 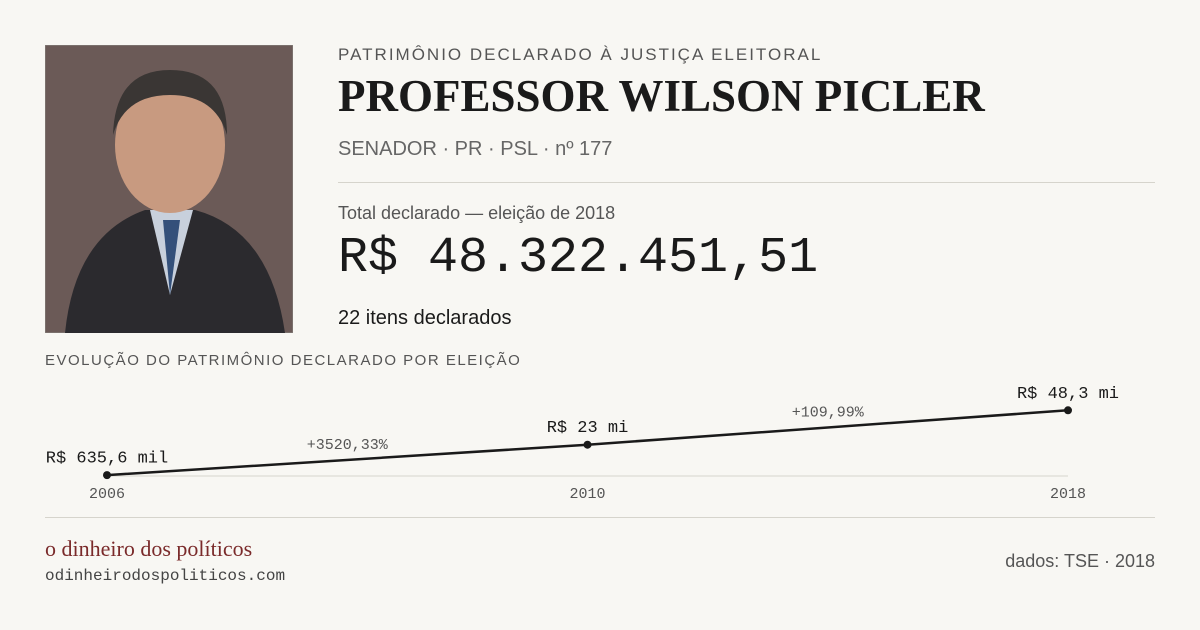 I want to click on change-label: +109,99%, so click(x=828, y=412).